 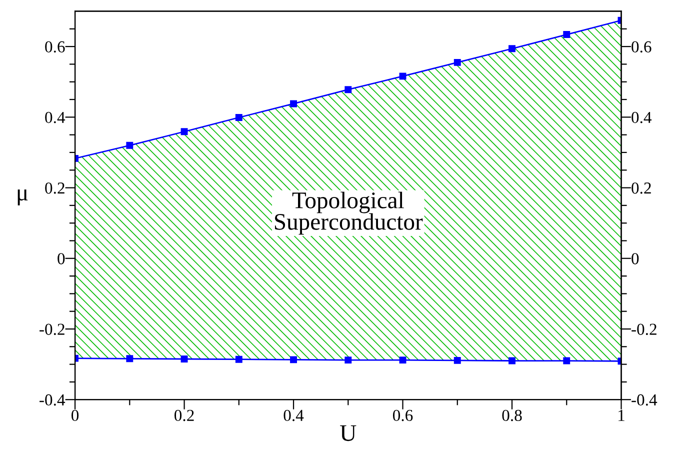 What do you see at coordinates (61, 258) in the screenshot?
I see `y-tick-label: 0` at bounding box center [61, 258].